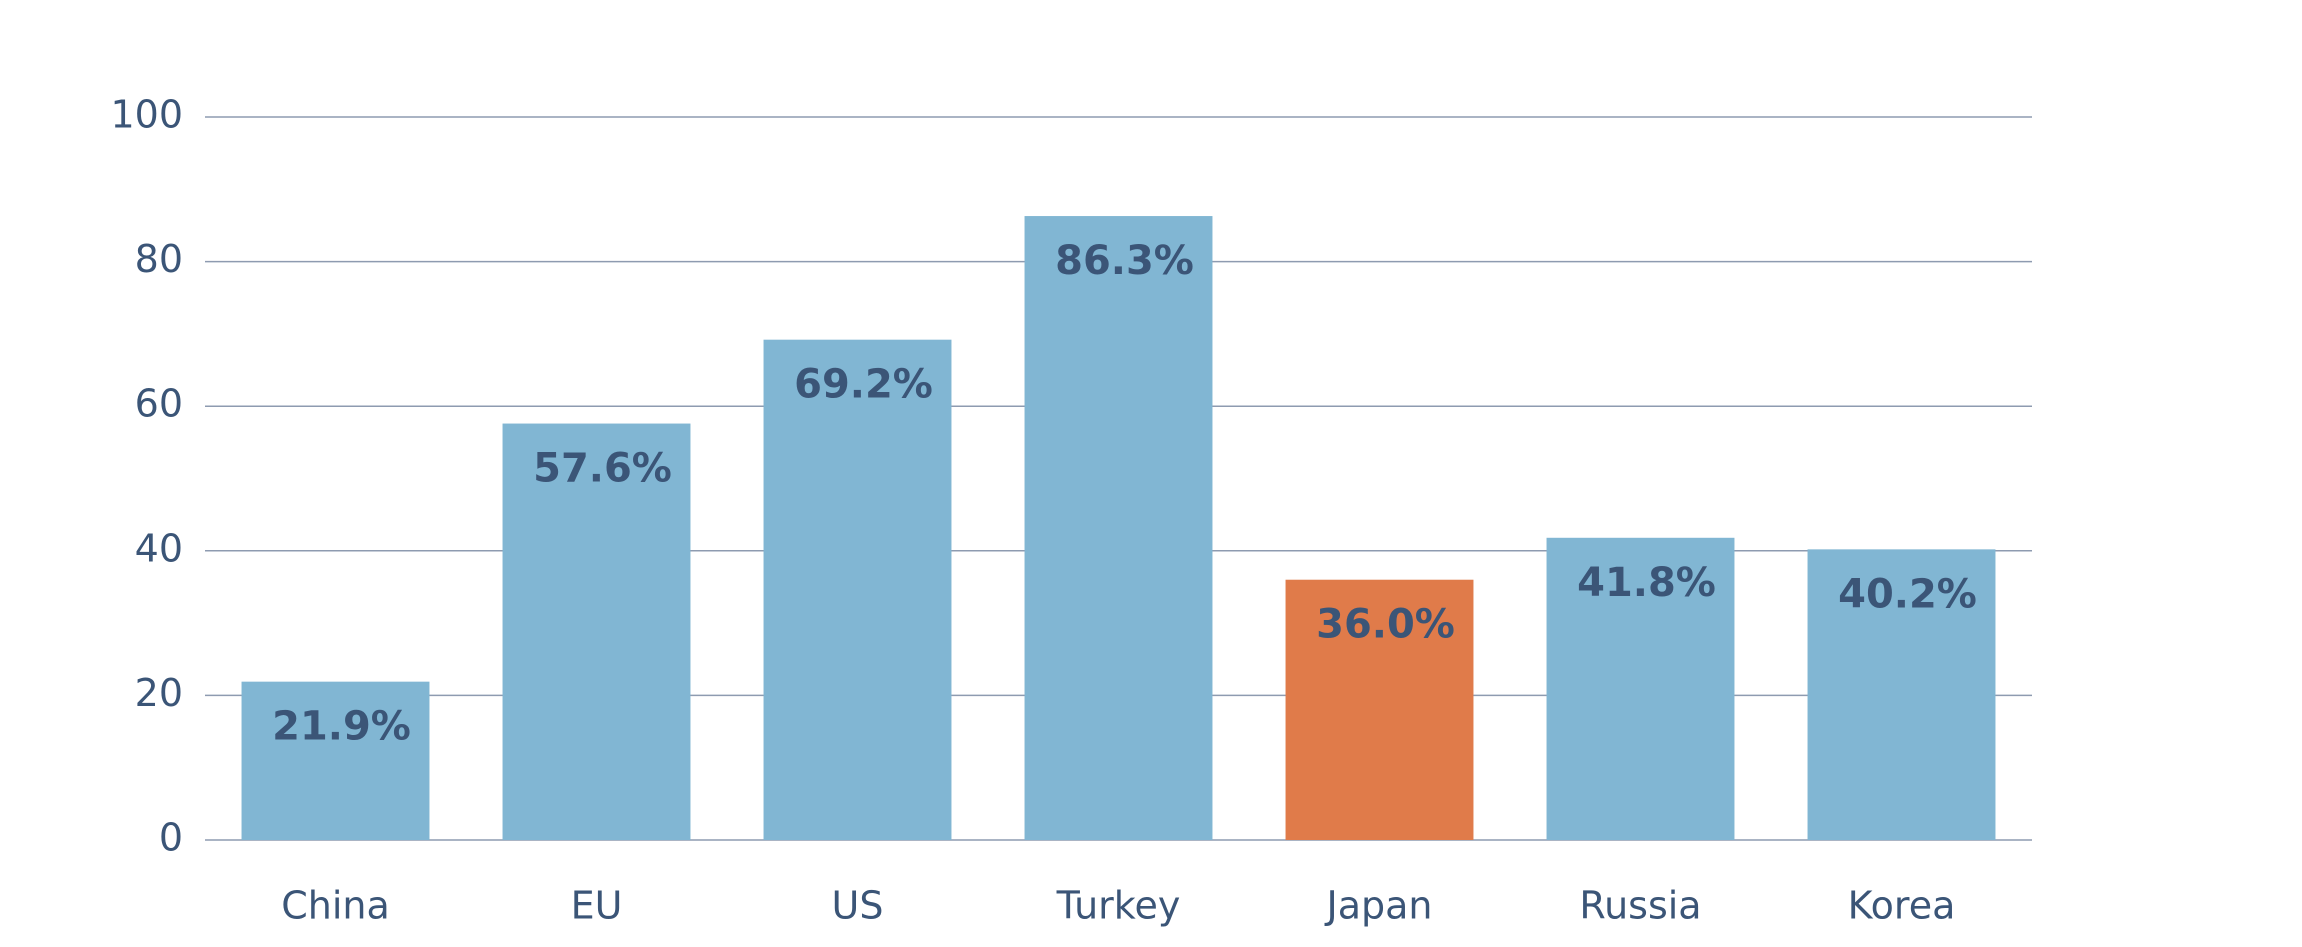 The height and width of the screenshot is (947, 2302). I want to click on y-tick-label: 80, so click(159, 259).